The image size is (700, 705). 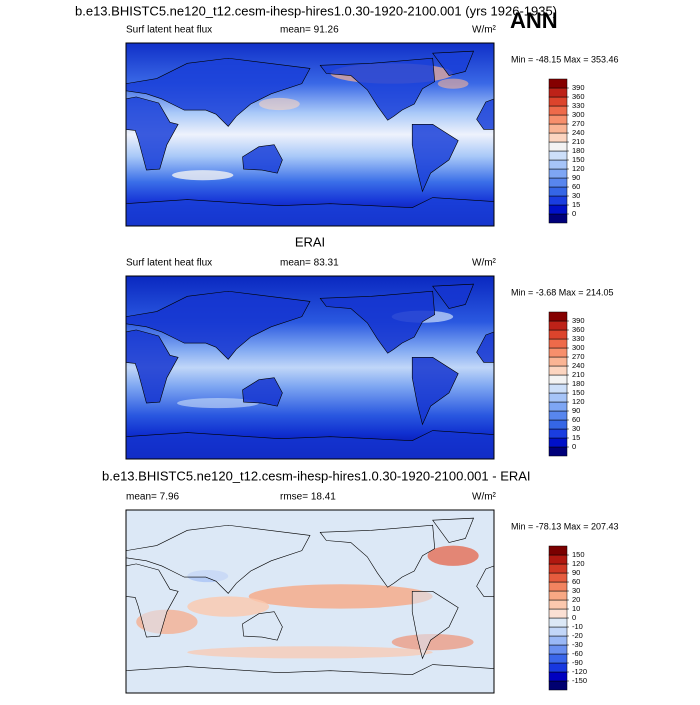 I want to click on colorbar-label: -20, so click(x=577, y=635).